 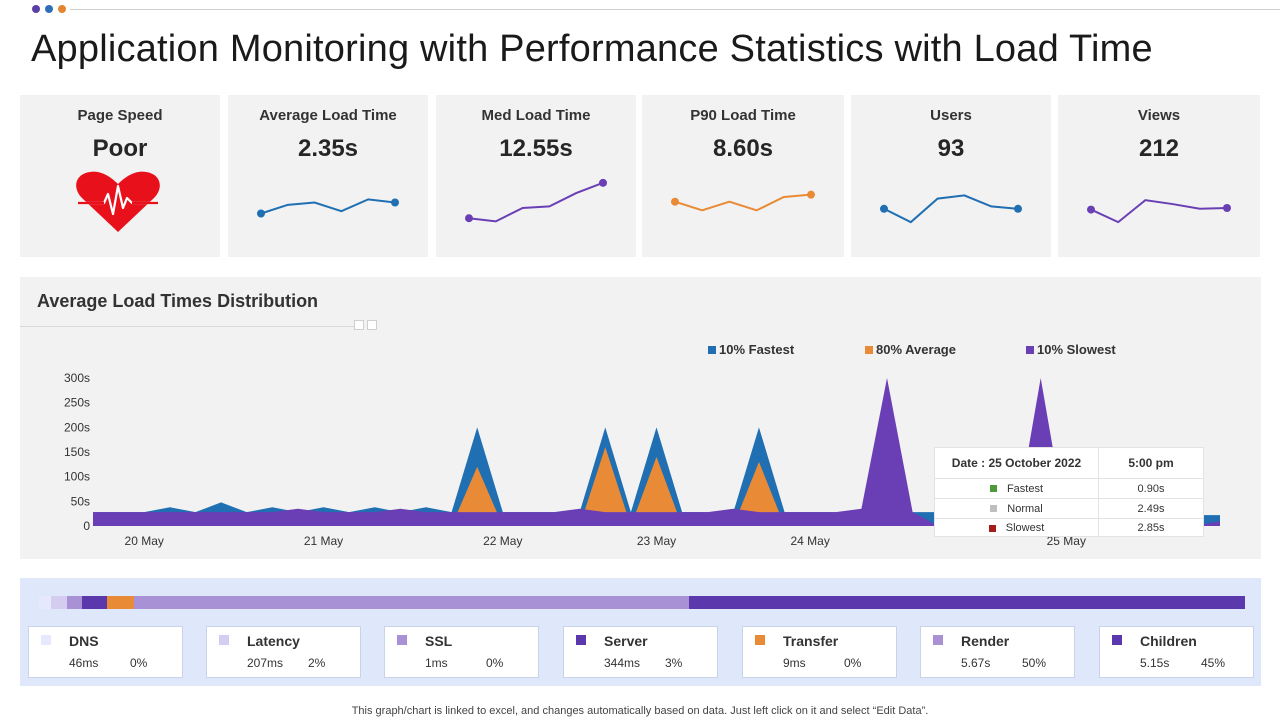 I want to click on tooltip-row-value: 2.49s, so click(x=1151, y=508).